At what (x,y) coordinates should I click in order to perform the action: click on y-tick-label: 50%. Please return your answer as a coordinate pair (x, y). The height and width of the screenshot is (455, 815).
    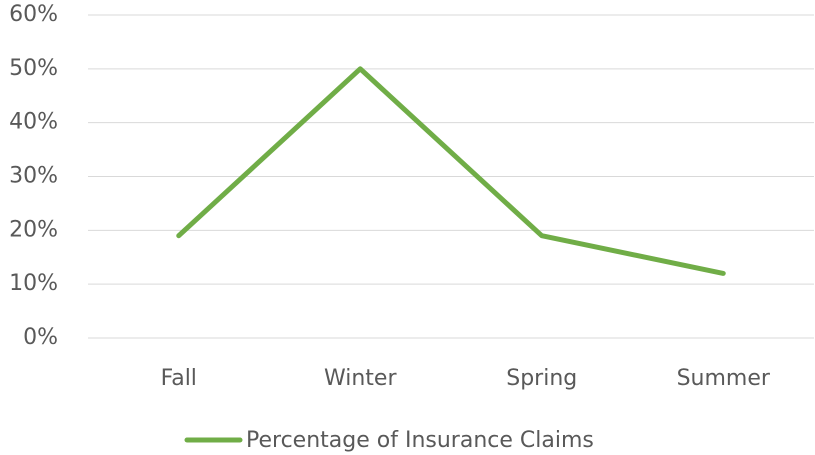
    Looking at the image, I should click on (33, 68).